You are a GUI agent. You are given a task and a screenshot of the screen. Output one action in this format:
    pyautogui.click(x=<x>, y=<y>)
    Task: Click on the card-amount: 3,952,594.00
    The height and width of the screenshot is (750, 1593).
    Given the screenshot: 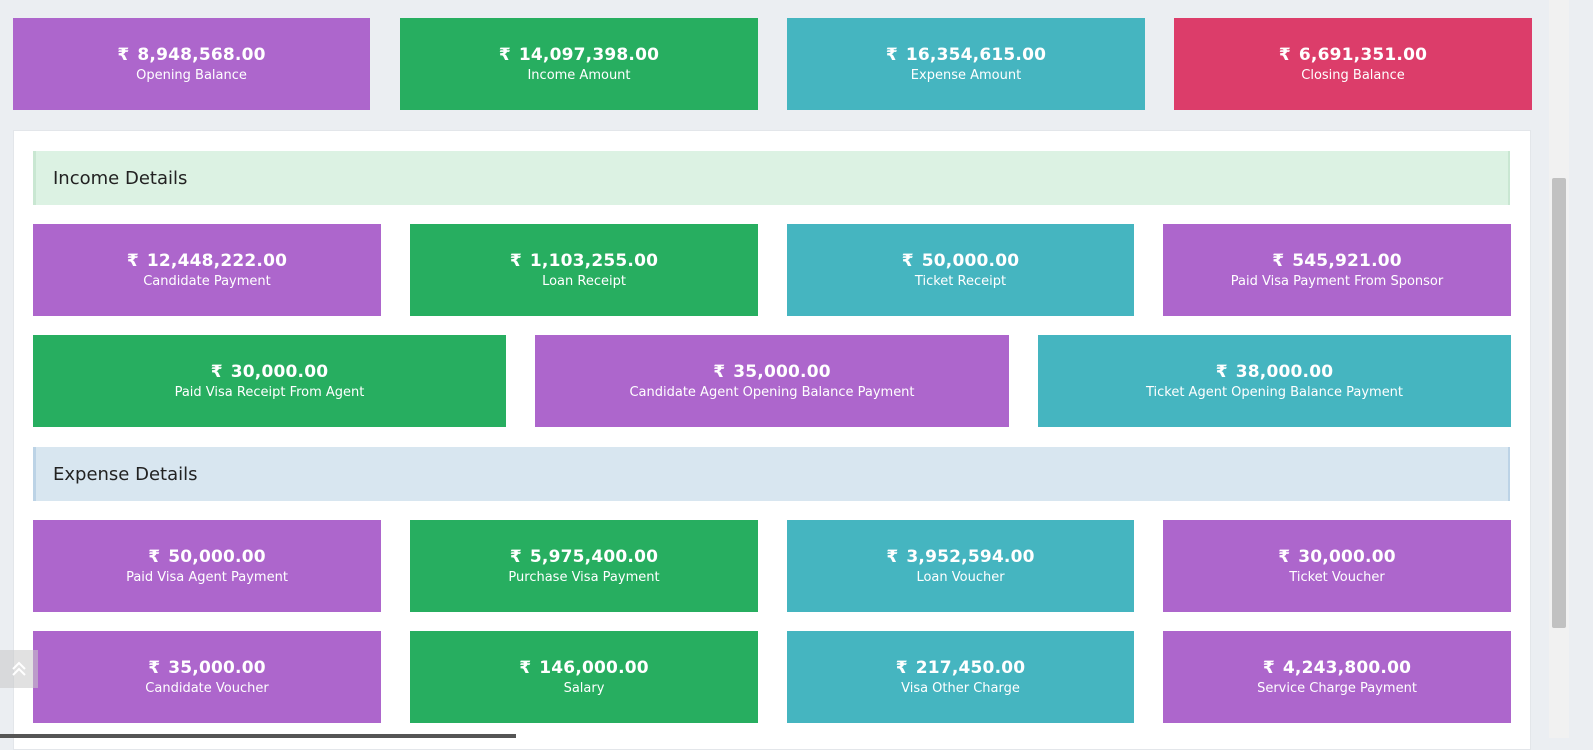 What is the action you would take?
    pyautogui.click(x=970, y=556)
    